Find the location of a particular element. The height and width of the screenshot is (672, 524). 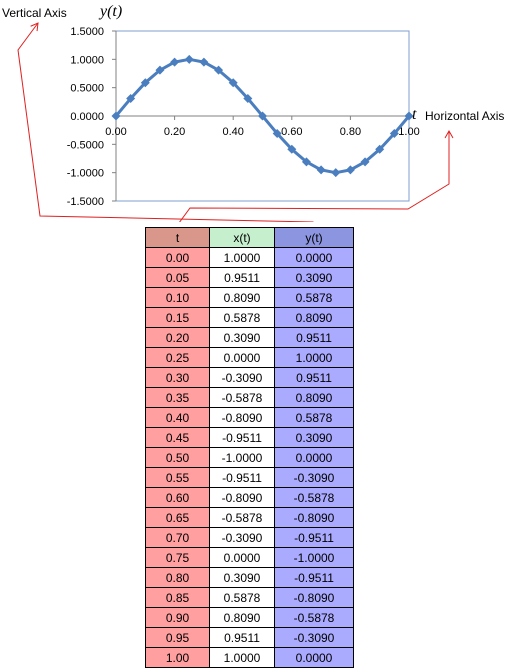

y-axis-variable-label: y(t) is located at coordinates (111, 11).